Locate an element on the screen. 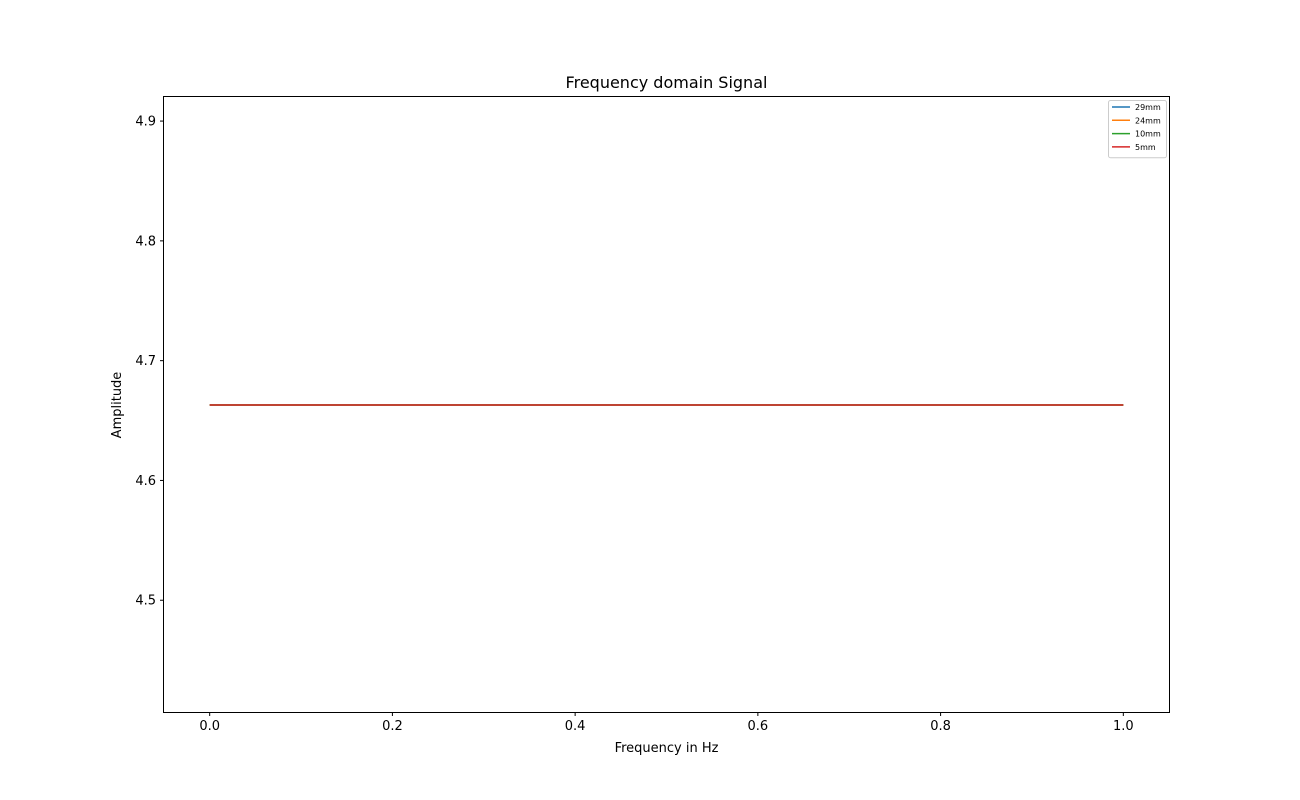  legend: 29mm 24mm 10mm 5mm is located at coordinates (1137, 129).